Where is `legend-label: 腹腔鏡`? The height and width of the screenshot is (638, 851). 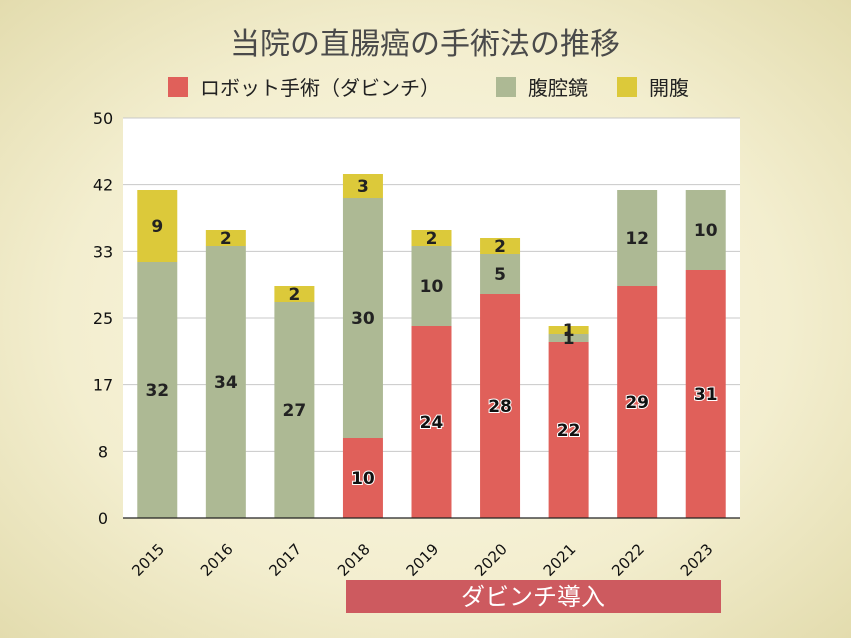
legend-label: 腹腔鏡 is located at coordinates (558, 88).